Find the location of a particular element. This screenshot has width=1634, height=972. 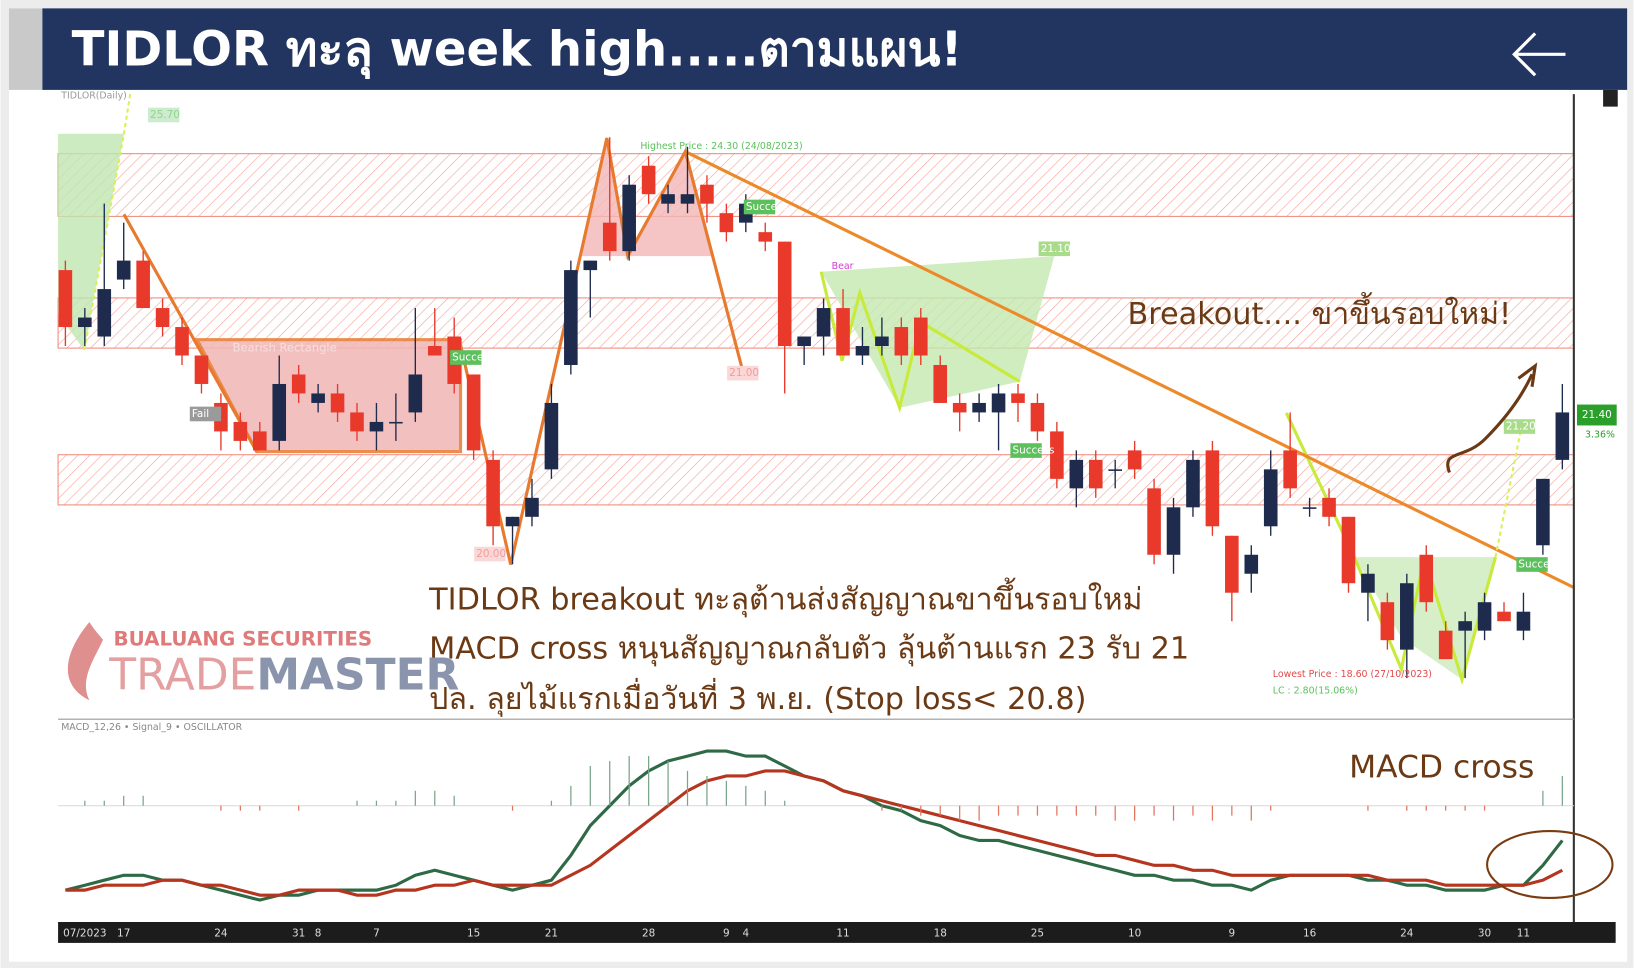

chart-label: Bearish Rectangle is located at coordinates (285, 348).